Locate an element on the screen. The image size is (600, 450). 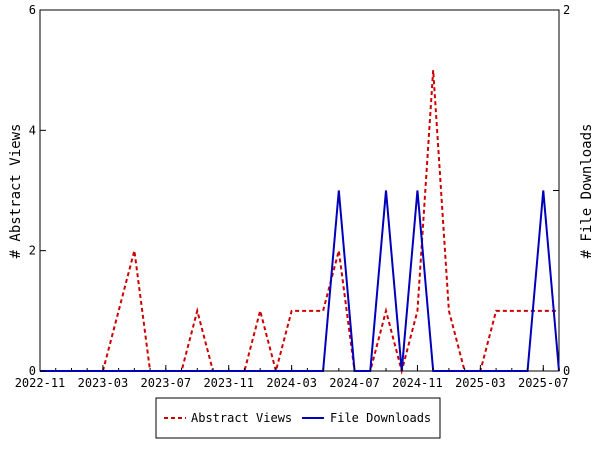
x-tick-label: 2024-07 is located at coordinates (354, 383).